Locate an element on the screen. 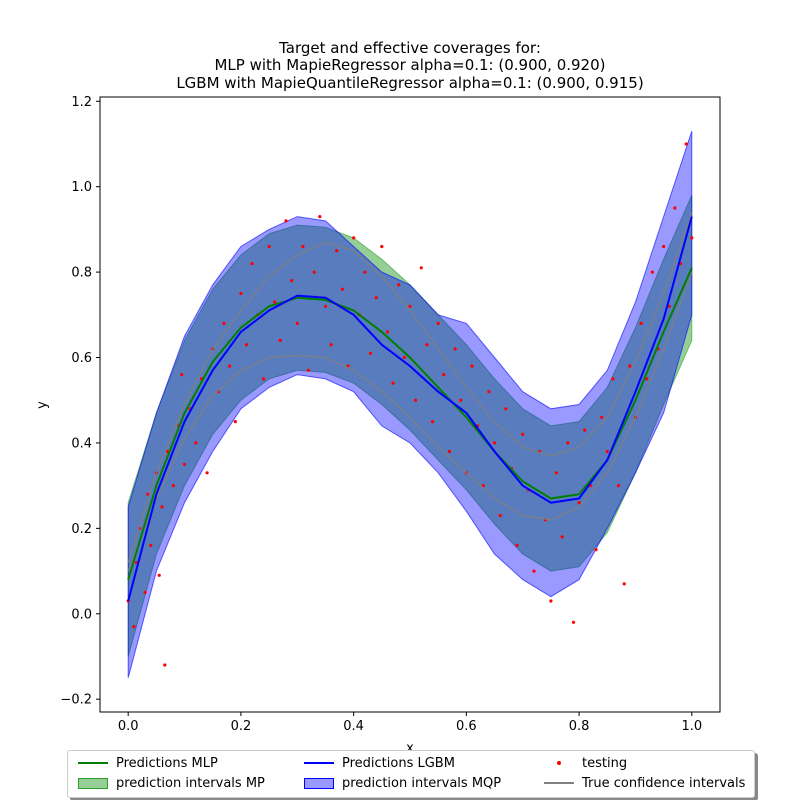 The width and height of the screenshot is (800, 800). legend-swatch-dot is located at coordinates (559, 763).